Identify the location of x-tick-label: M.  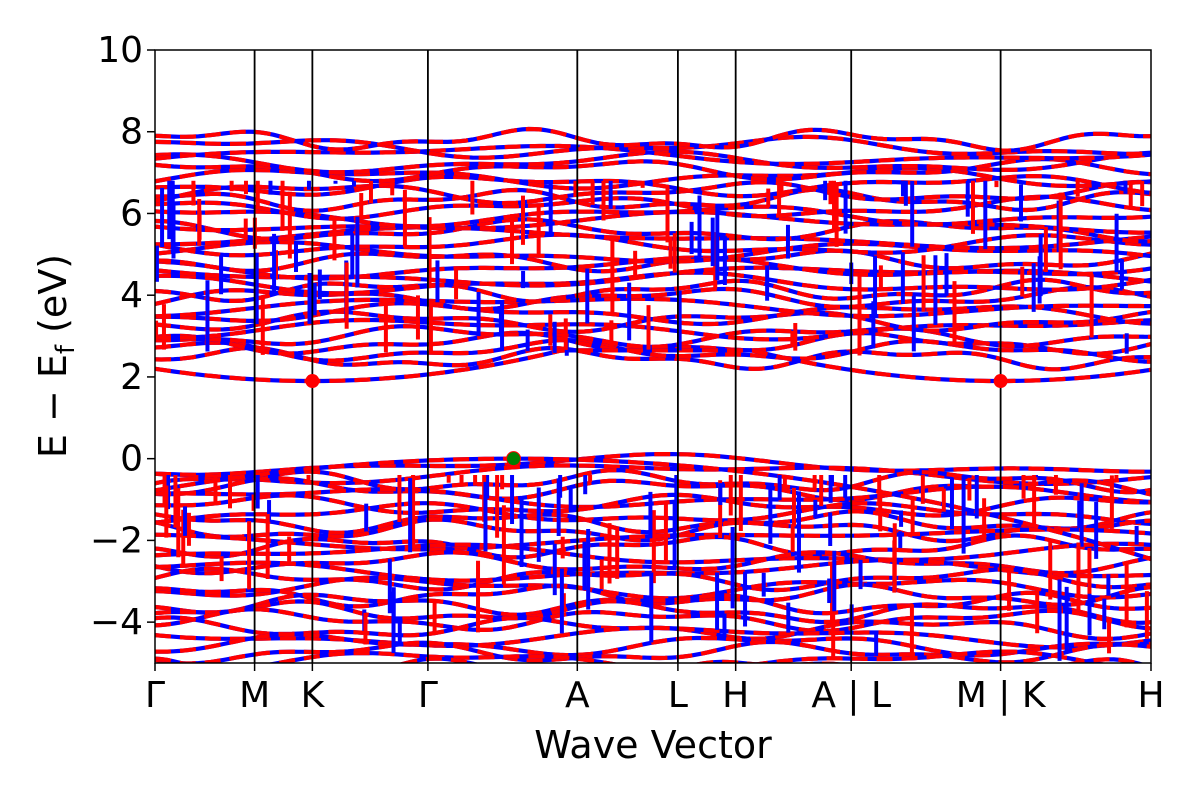
(254, 695).